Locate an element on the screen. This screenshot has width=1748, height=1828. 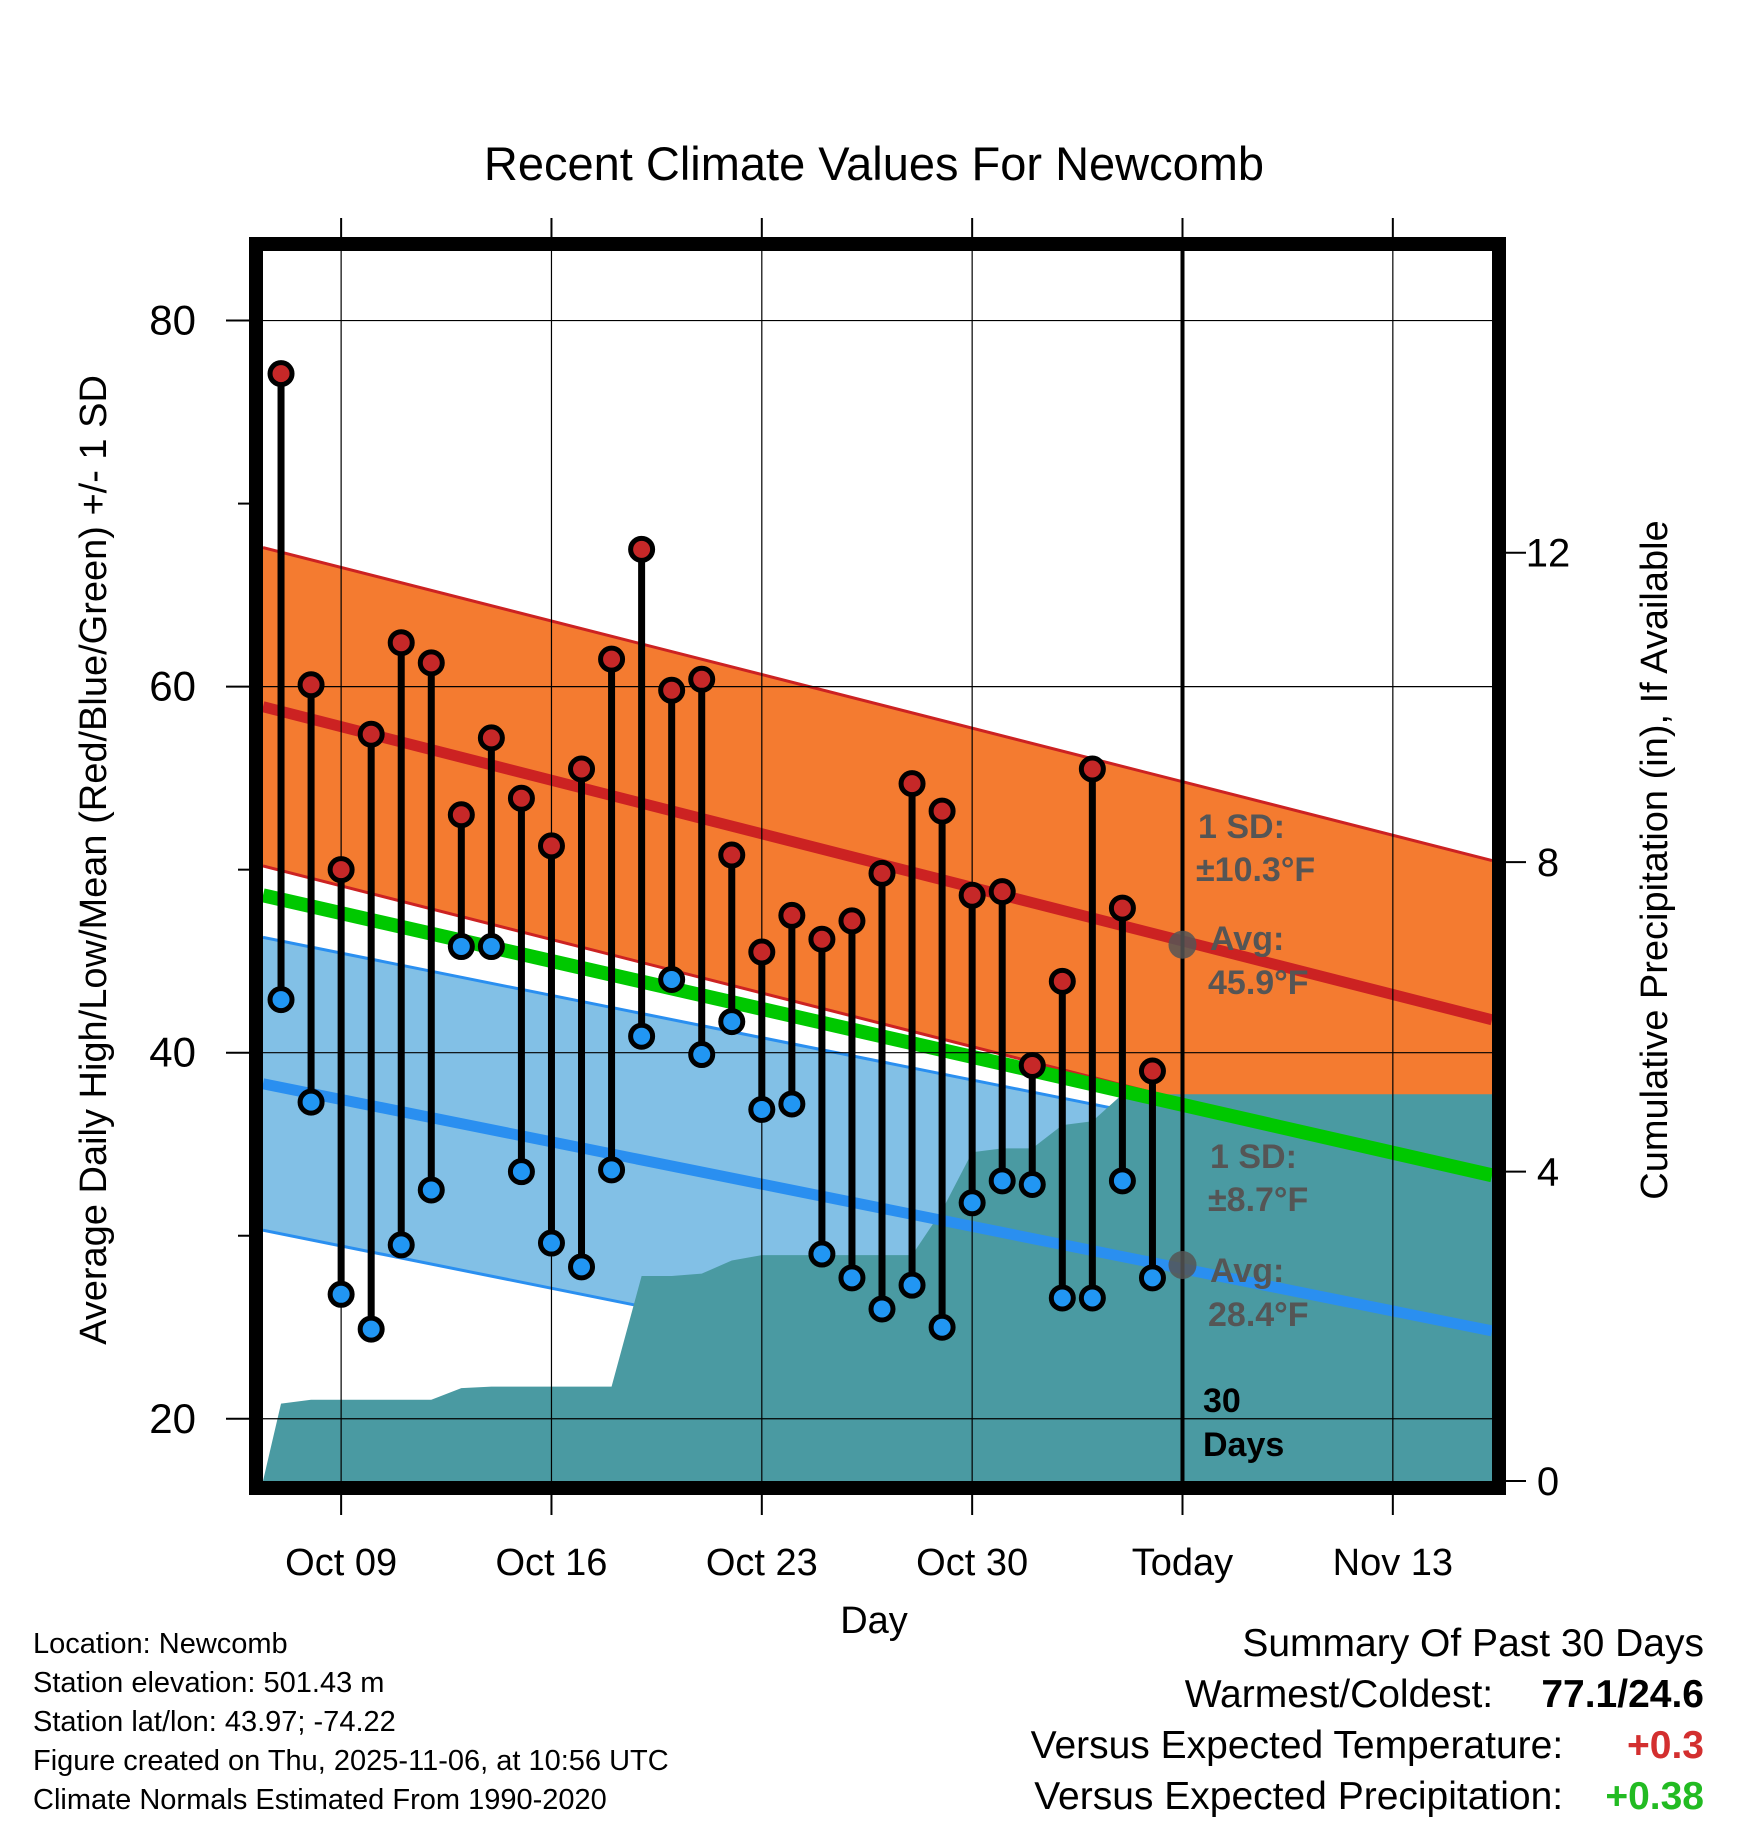
y-tick-label: 20 is located at coordinates (172, 1418).